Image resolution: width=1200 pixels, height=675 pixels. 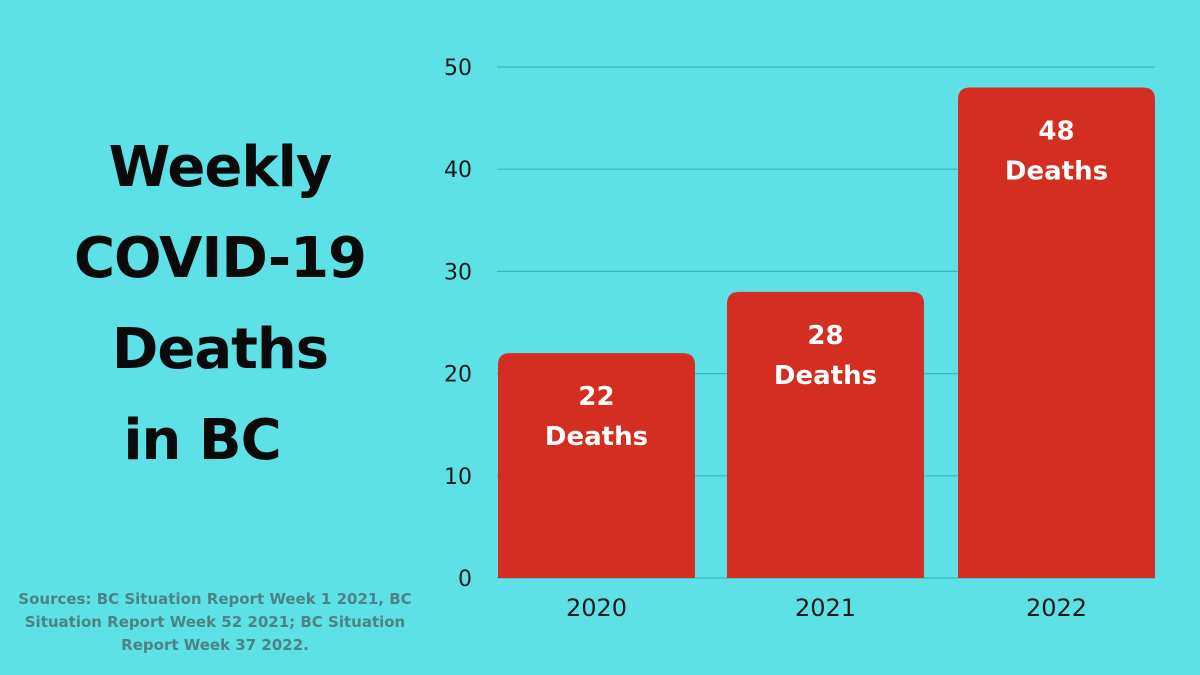 What do you see at coordinates (458, 324) in the screenshot?
I see `y-axis-ticks: 0 10 20 30 40 50` at bounding box center [458, 324].